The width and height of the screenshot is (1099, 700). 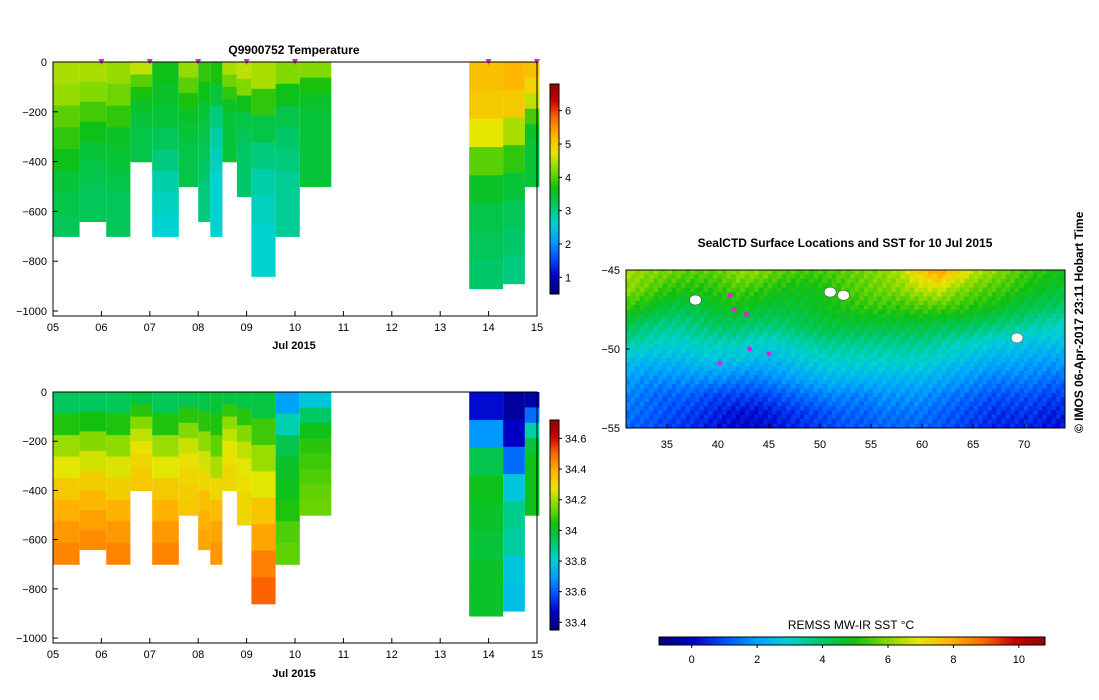 What do you see at coordinates (53, 655) in the screenshot?
I see `salinity-xtick-label: 05` at bounding box center [53, 655].